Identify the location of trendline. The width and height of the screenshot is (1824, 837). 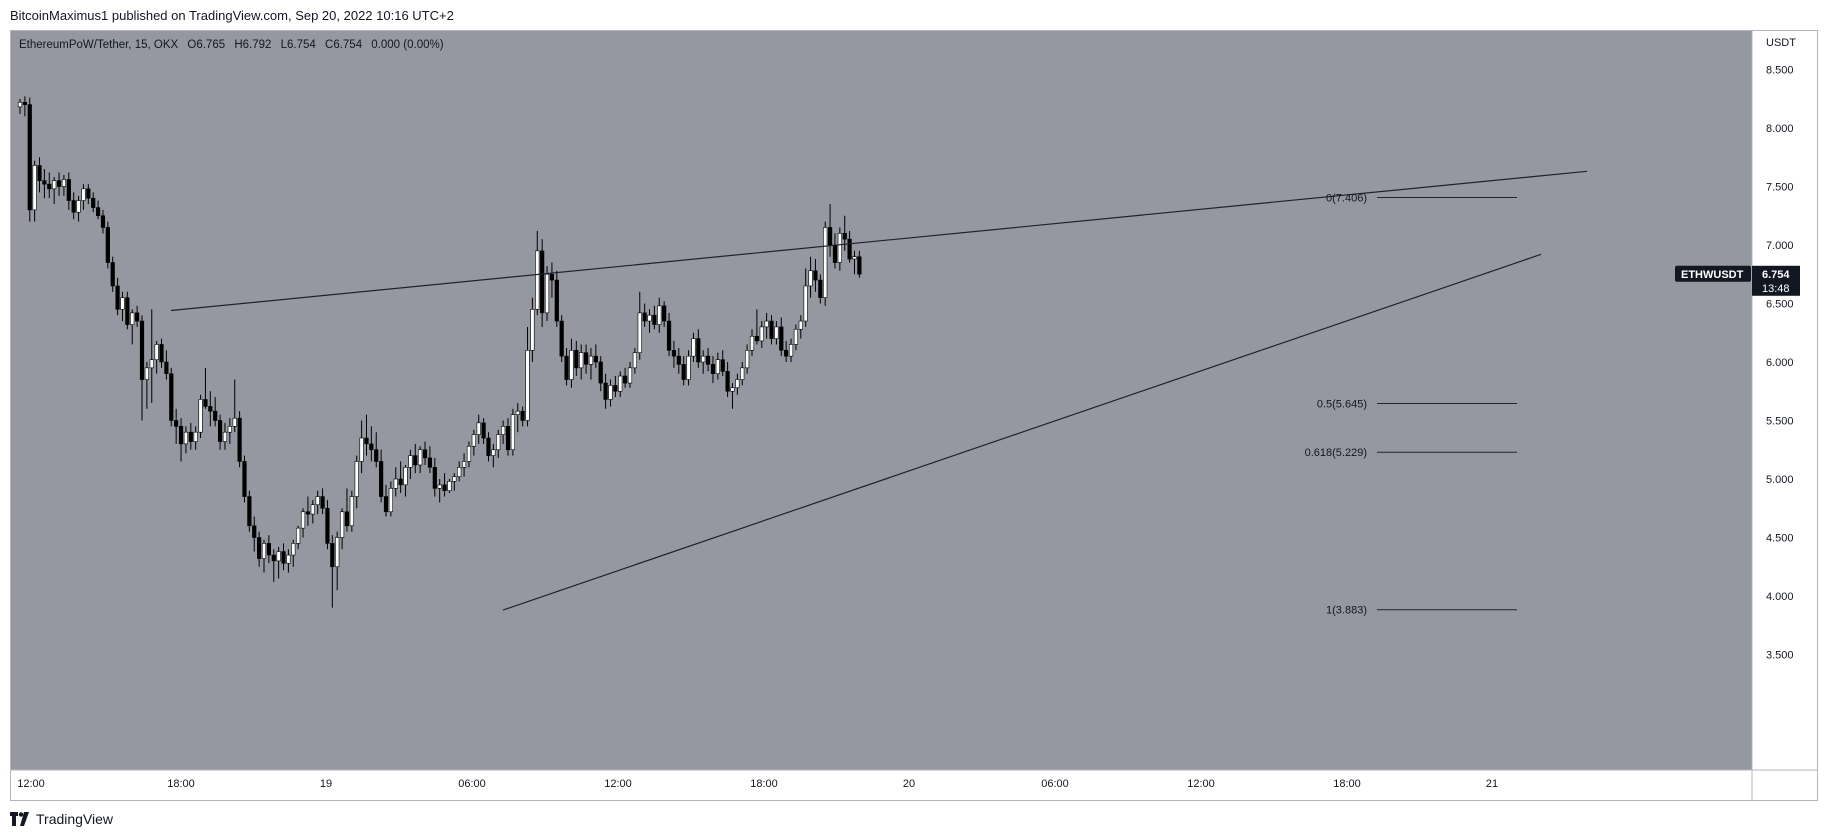
(879, 241).